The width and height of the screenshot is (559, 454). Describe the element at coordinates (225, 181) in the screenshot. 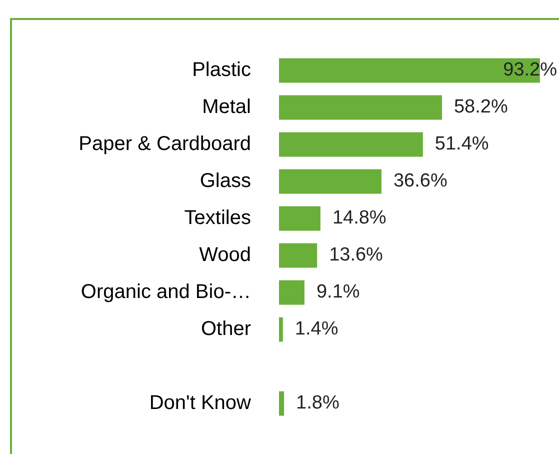

I see `y-tick-label: Glass` at that location.